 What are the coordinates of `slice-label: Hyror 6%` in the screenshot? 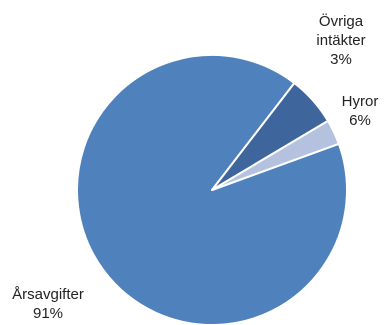 It's located at (360, 111).